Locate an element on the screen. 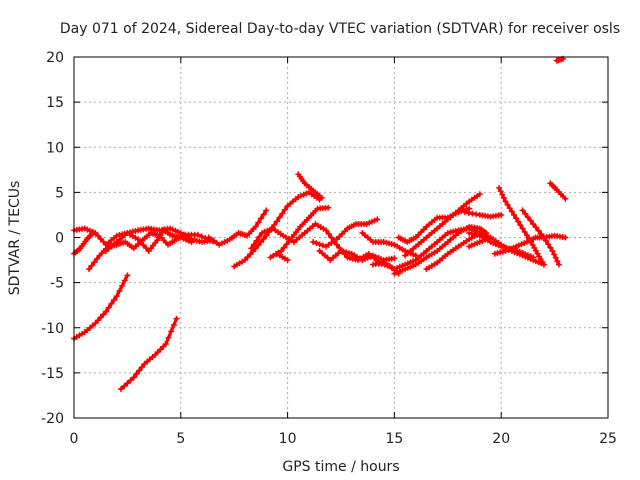 Image resolution: width=640 pixels, height=480 pixels. y-tick-label: -5 is located at coordinates (57, 284).